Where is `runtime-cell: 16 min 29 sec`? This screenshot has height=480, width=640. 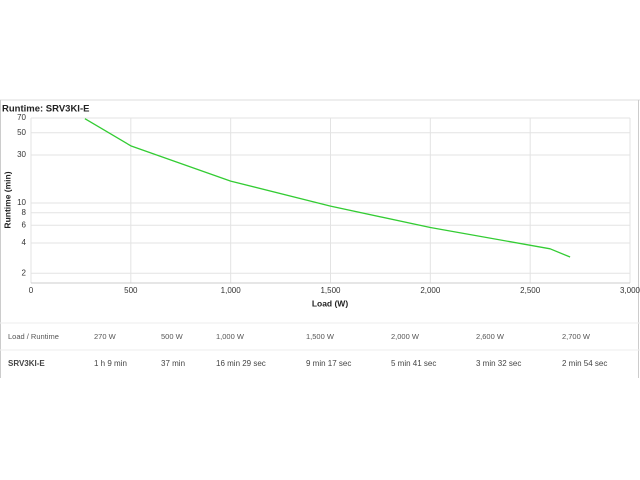 runtime-cell: 16 min 29 sec is located at coordinates (241, 363).